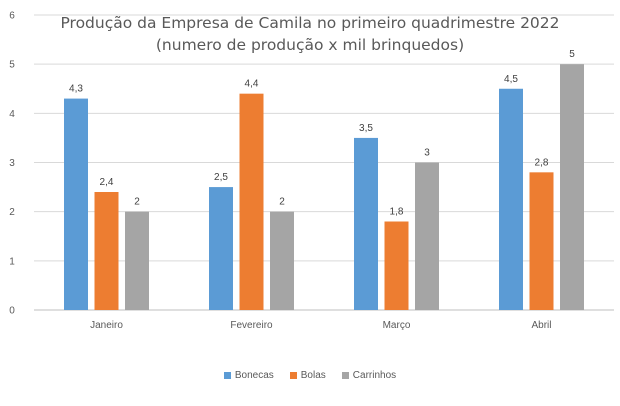 This screenshot has width=620, height=406. What do you see at coordinates (254, 375) in the screenshot?
I see `legend-label-bonecas: Bonecas` at bounding box center [254, 375].